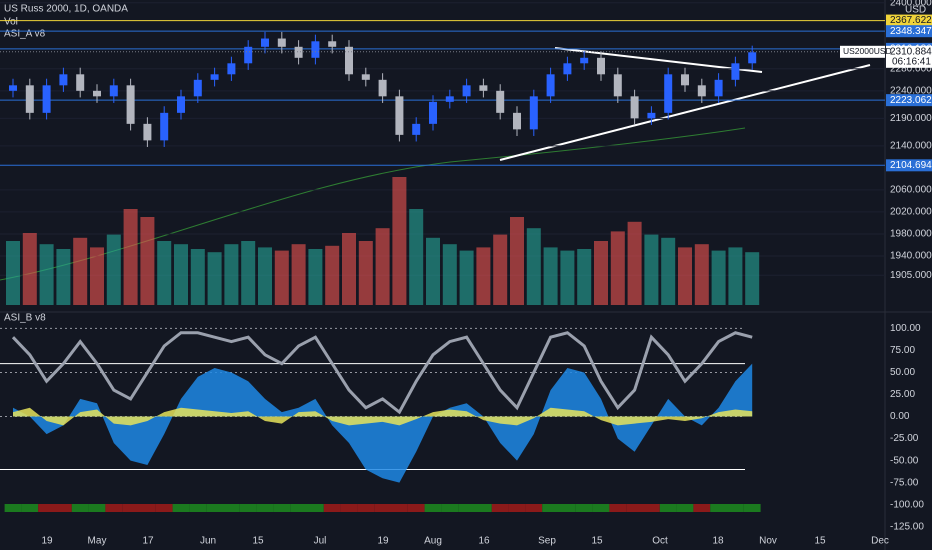  I want to click on x-tick-label: Jul, so click(320, 541).